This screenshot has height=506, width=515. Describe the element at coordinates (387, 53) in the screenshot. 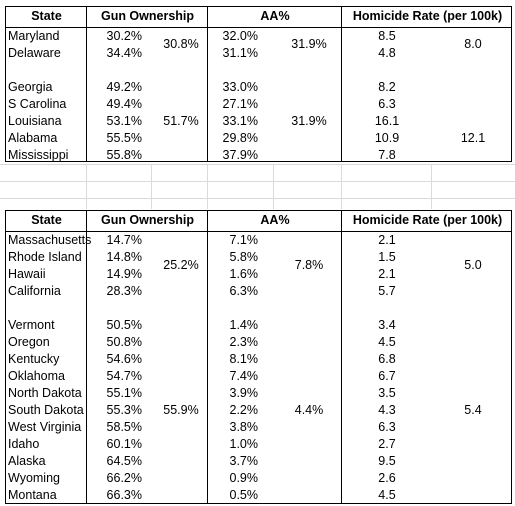

I see `homicide-rate-cell: 4.8` at that location.